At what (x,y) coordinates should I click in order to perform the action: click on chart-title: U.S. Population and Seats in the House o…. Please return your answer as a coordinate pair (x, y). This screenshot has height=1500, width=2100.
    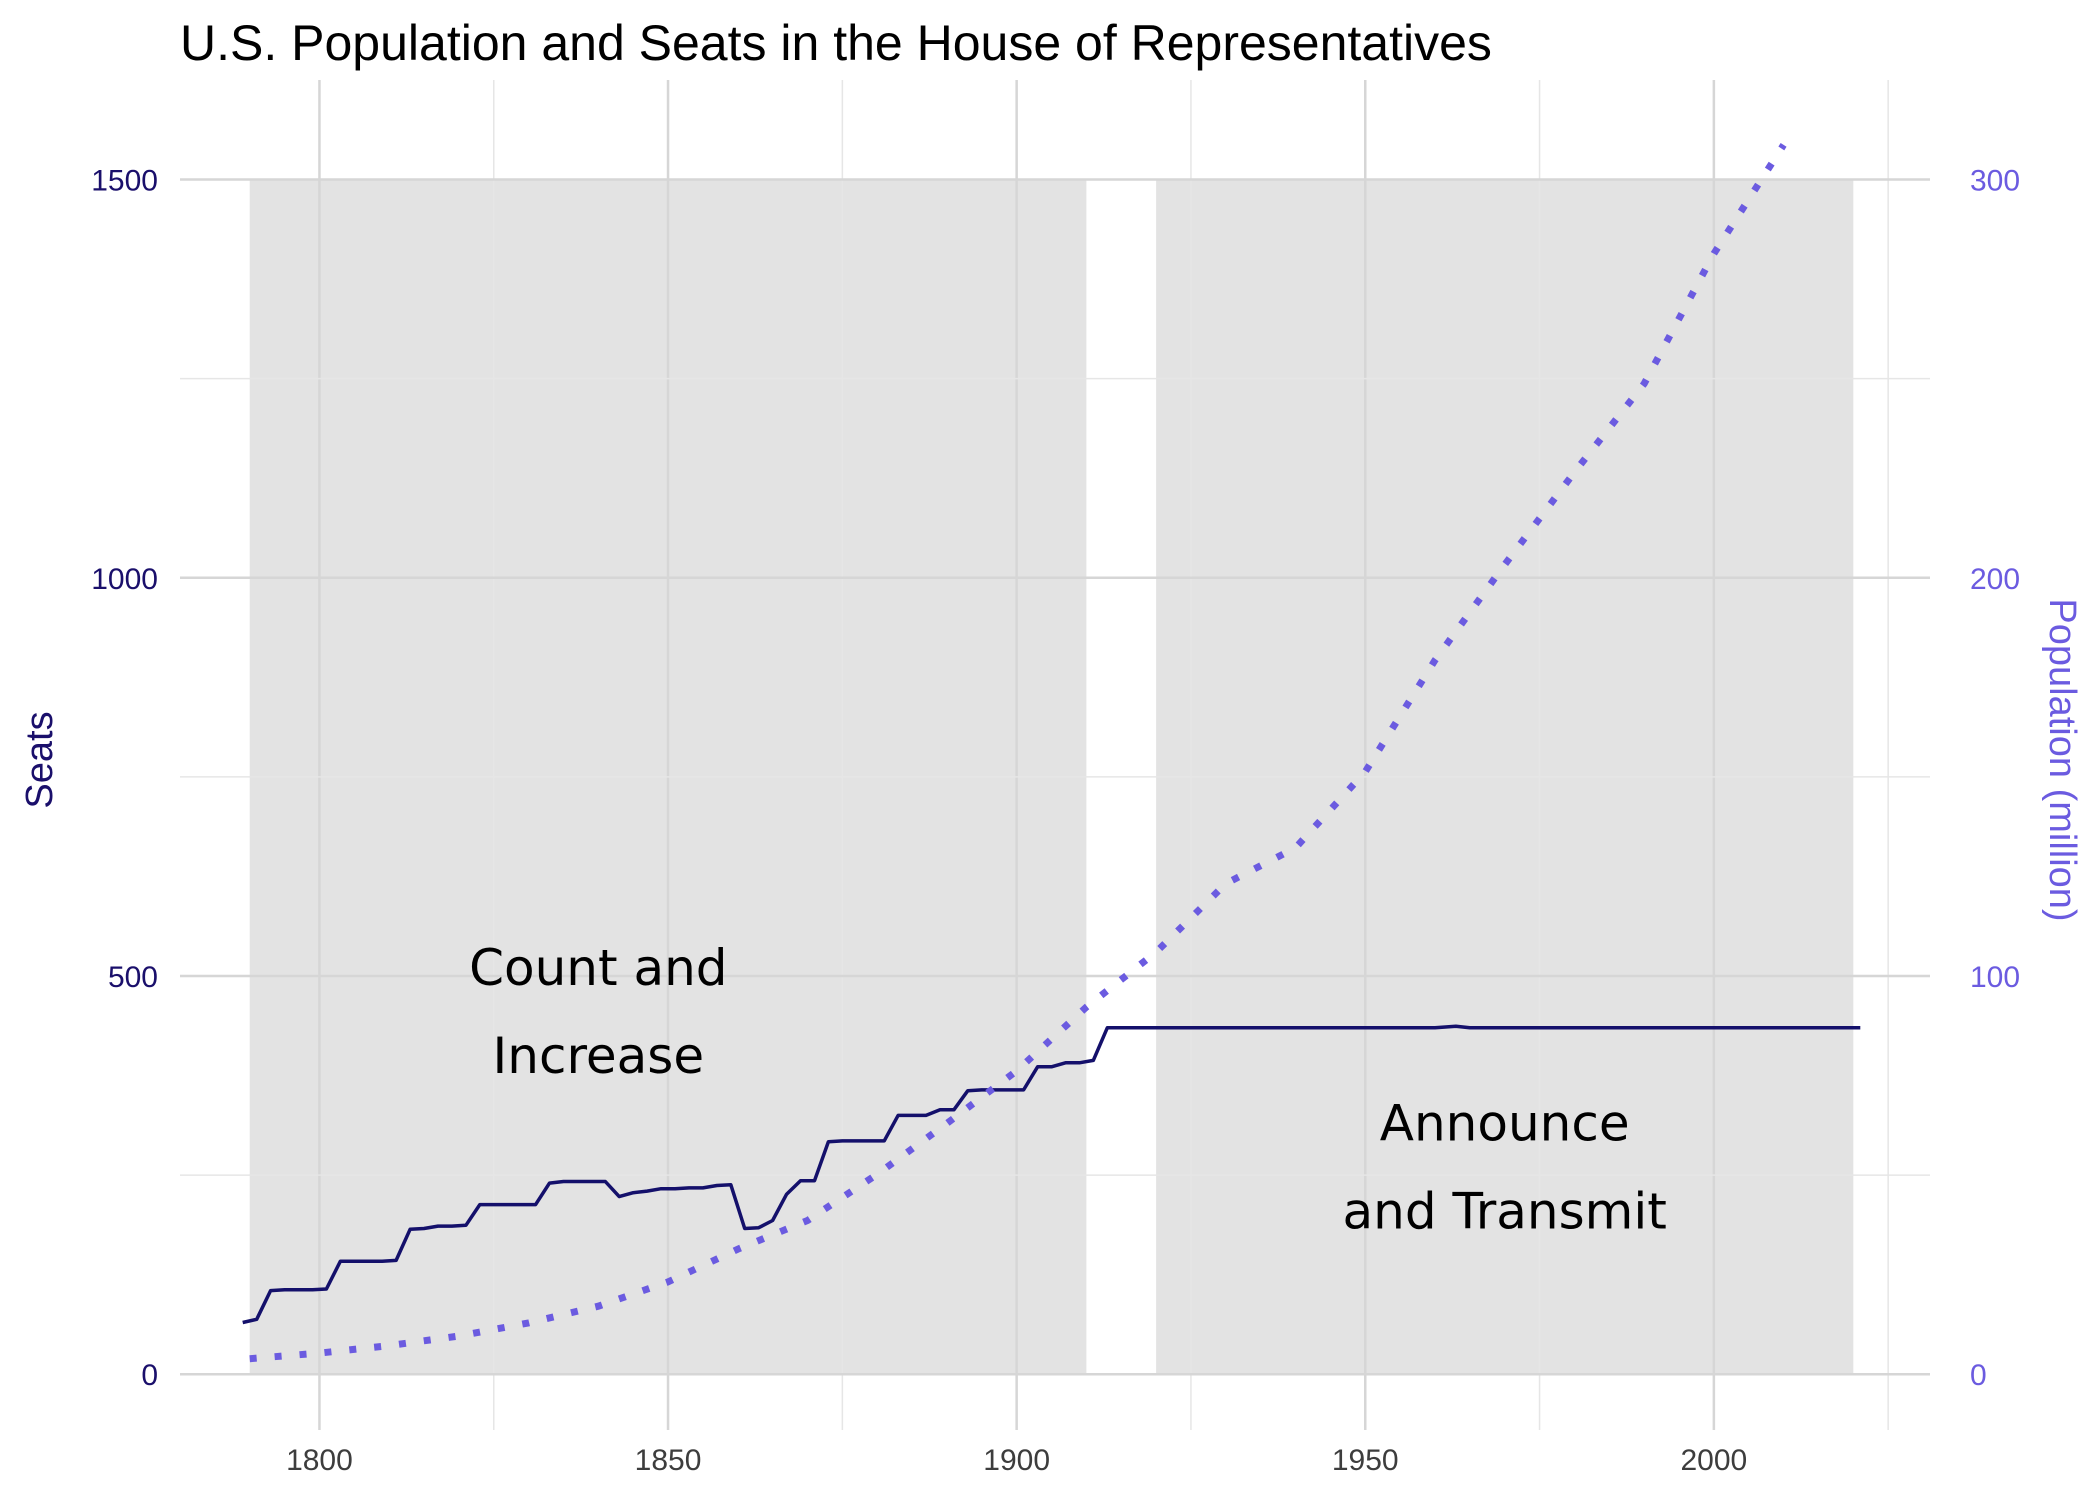
    Looking at the image, I should click on (836, 43).